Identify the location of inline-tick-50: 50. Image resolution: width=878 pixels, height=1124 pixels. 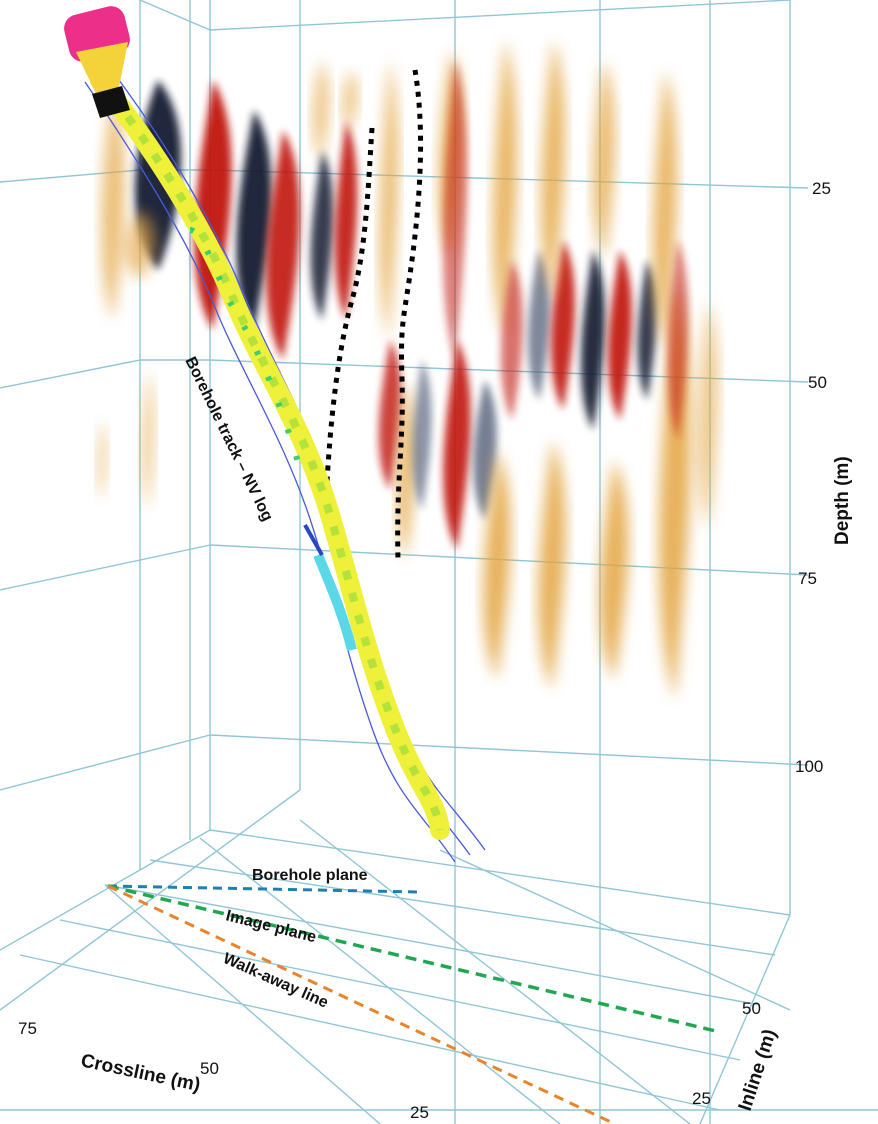
(751, 1008).